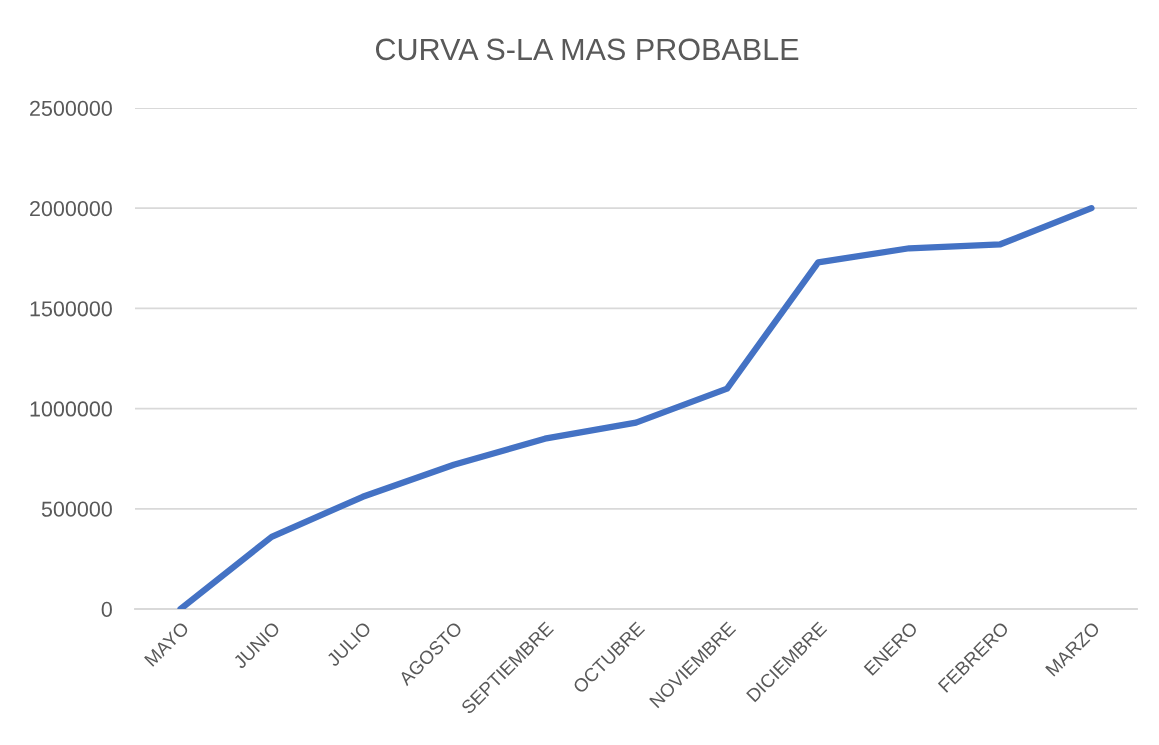 The image size is (1159, 745). I want to click on y-tick-label: 2500000, so click(71, 108).